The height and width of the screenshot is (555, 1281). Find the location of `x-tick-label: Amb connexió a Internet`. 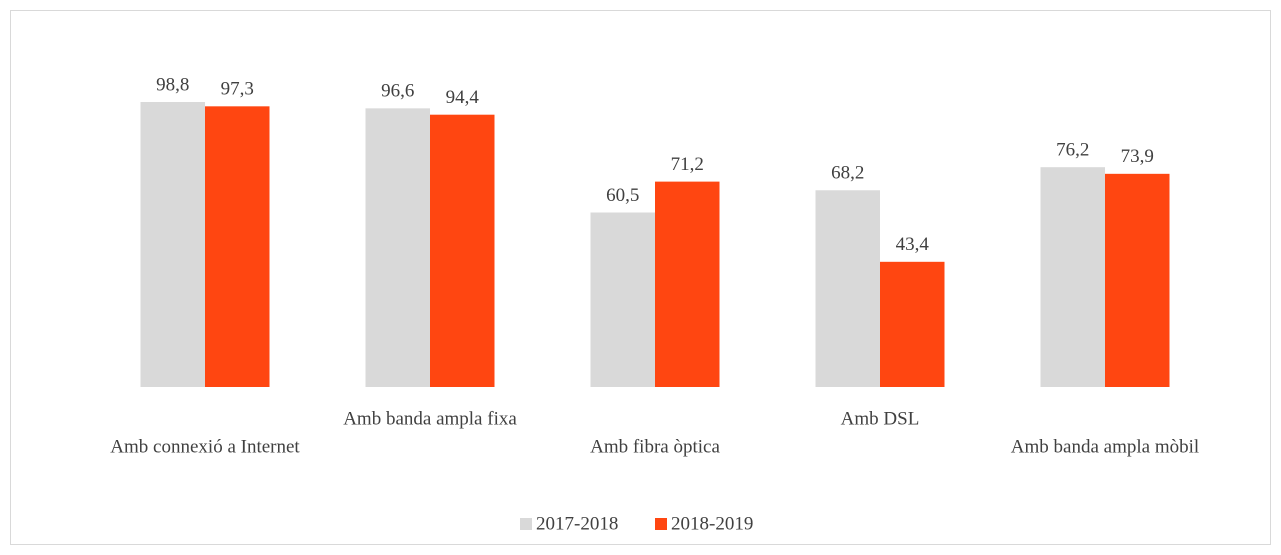

x-tick-label: Amb connexió a Internet is located at coordinates (205, 446).